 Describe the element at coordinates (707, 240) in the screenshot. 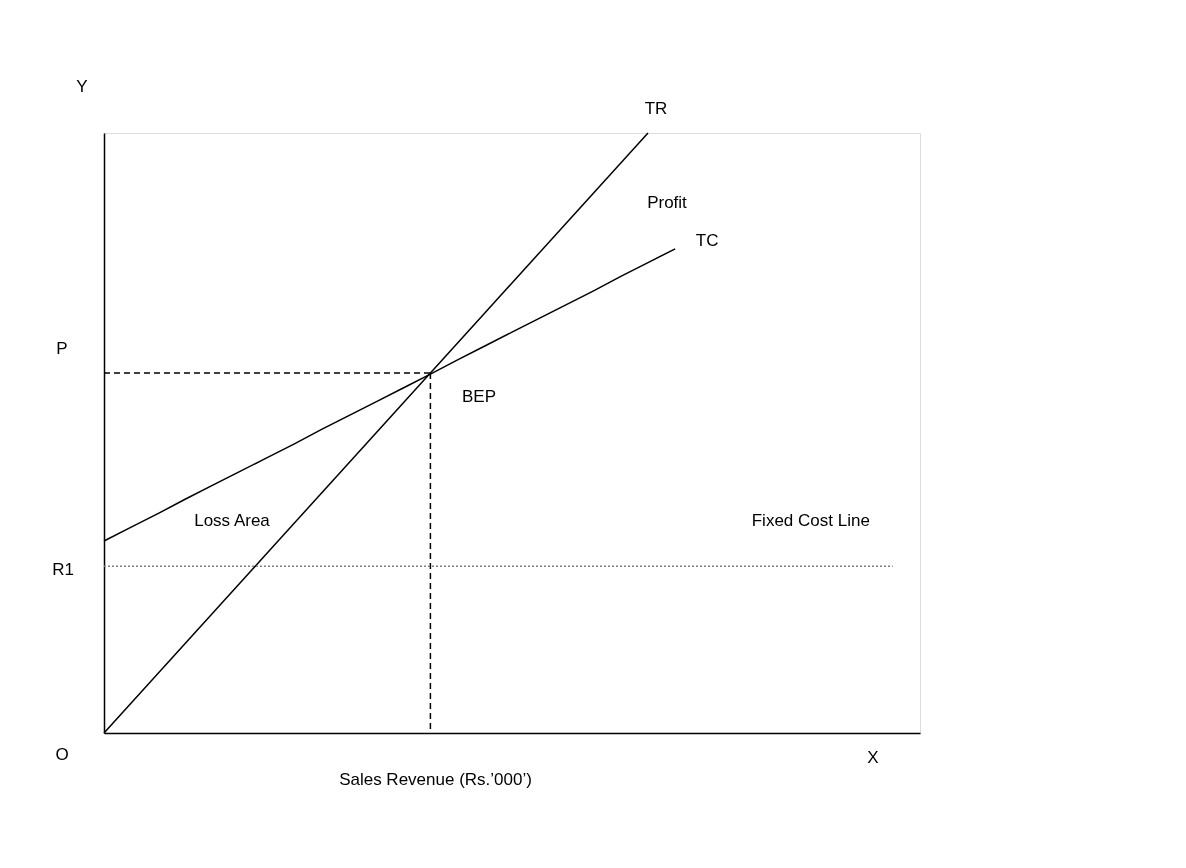

I see `series-label: TC` at that location.